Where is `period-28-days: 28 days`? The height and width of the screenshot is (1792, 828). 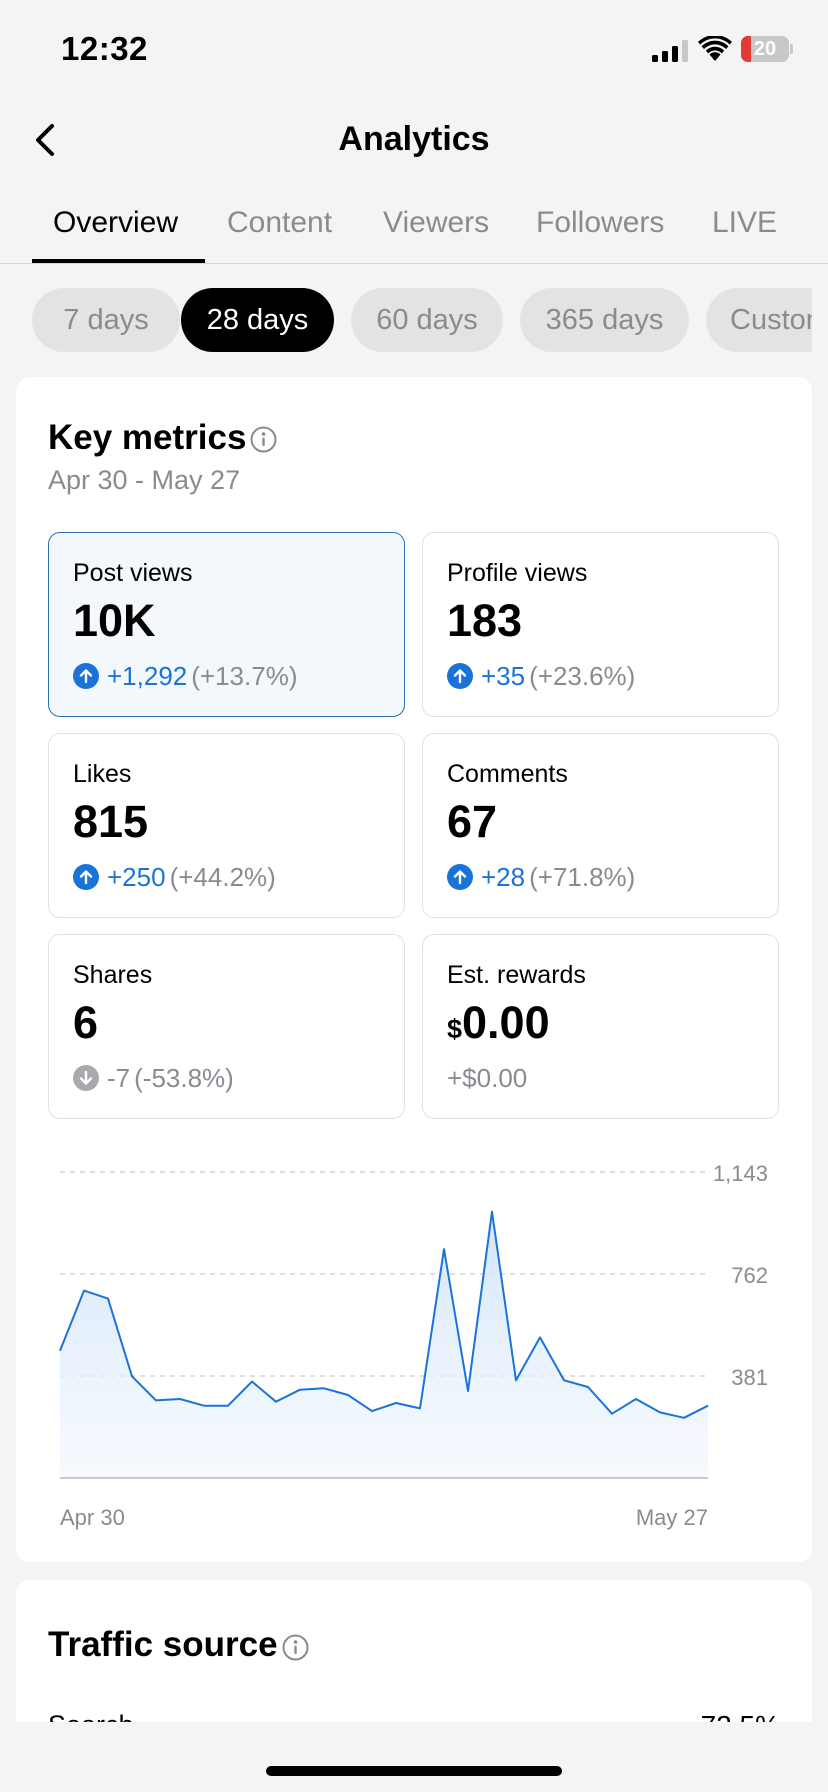 period-28-days: 28 days is located at coordinates (257, 320).